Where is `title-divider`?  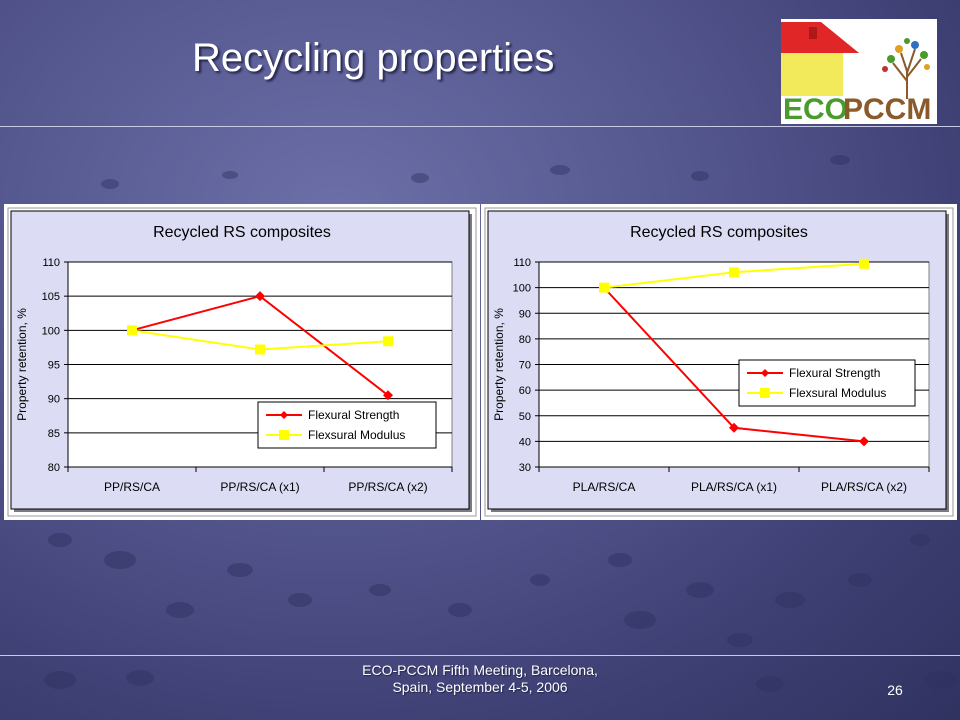
title-divider is located at coordinates (480, 126).